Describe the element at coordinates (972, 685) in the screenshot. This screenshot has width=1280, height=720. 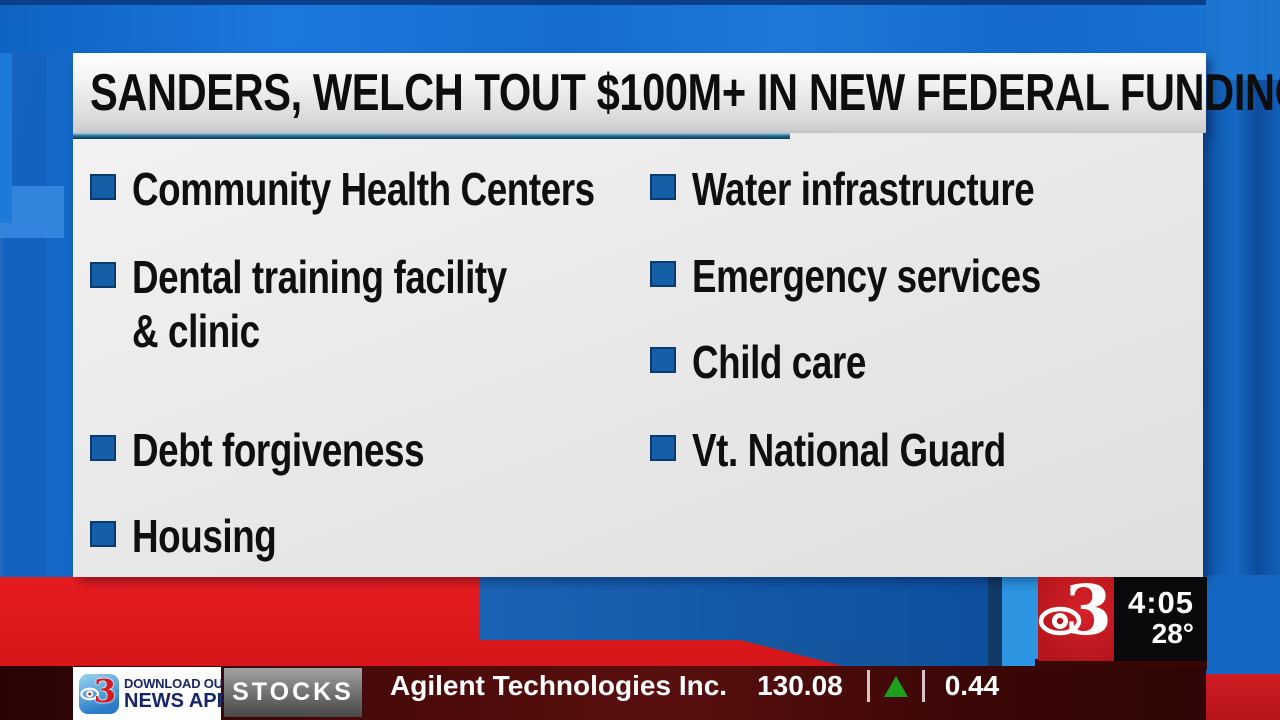
I see `stock-change: 0.44` at that location.